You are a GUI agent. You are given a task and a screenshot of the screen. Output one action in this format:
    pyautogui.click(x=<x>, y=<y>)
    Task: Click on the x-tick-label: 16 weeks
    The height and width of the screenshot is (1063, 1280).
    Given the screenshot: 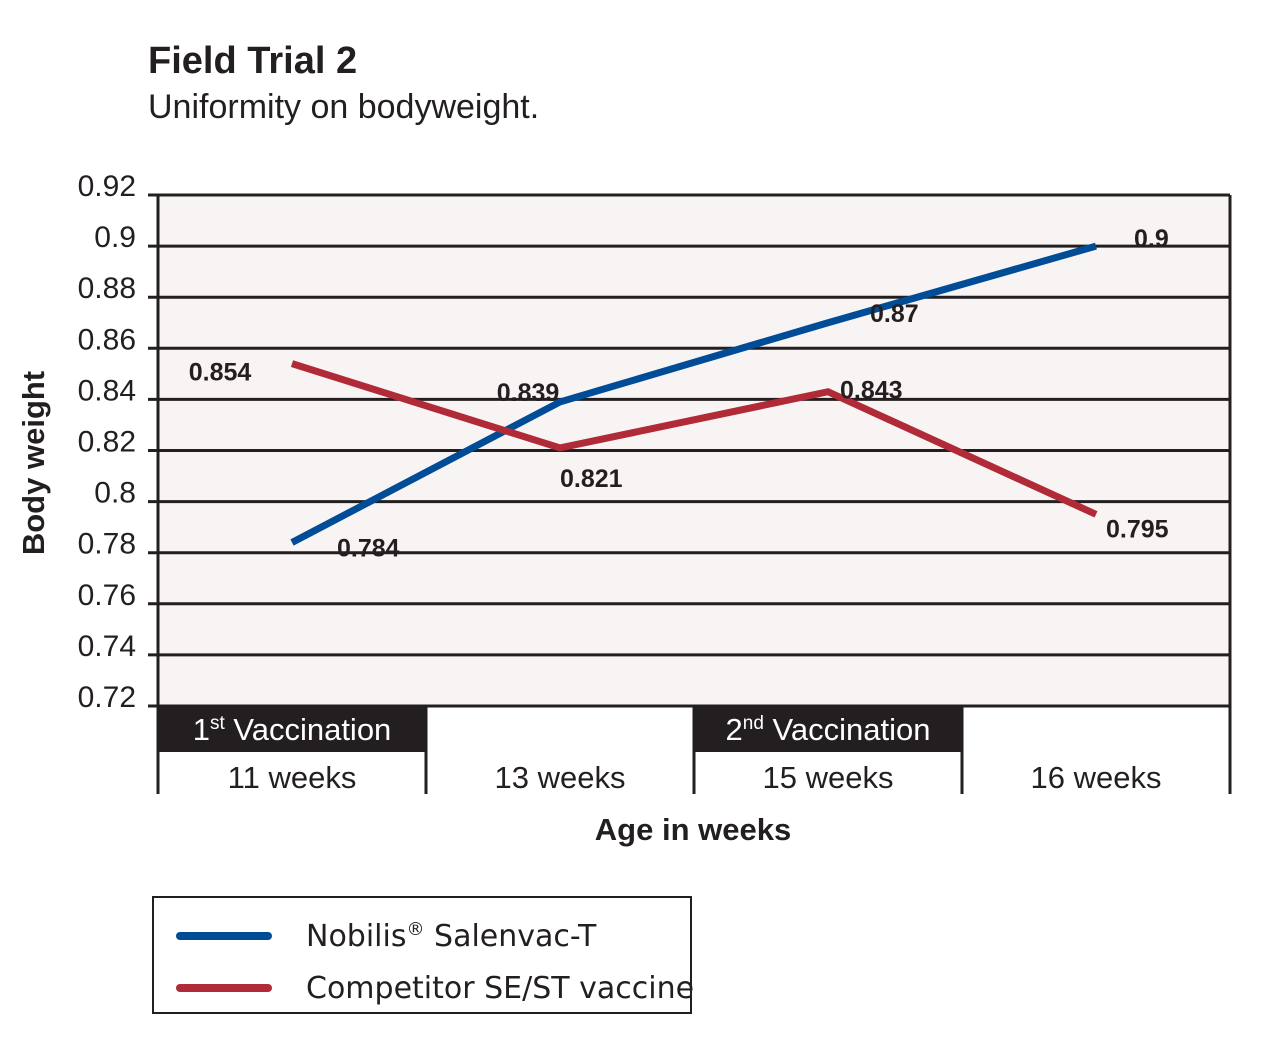 What is the action you would take?
    pyautogui.click(x=1096, y=777)
    